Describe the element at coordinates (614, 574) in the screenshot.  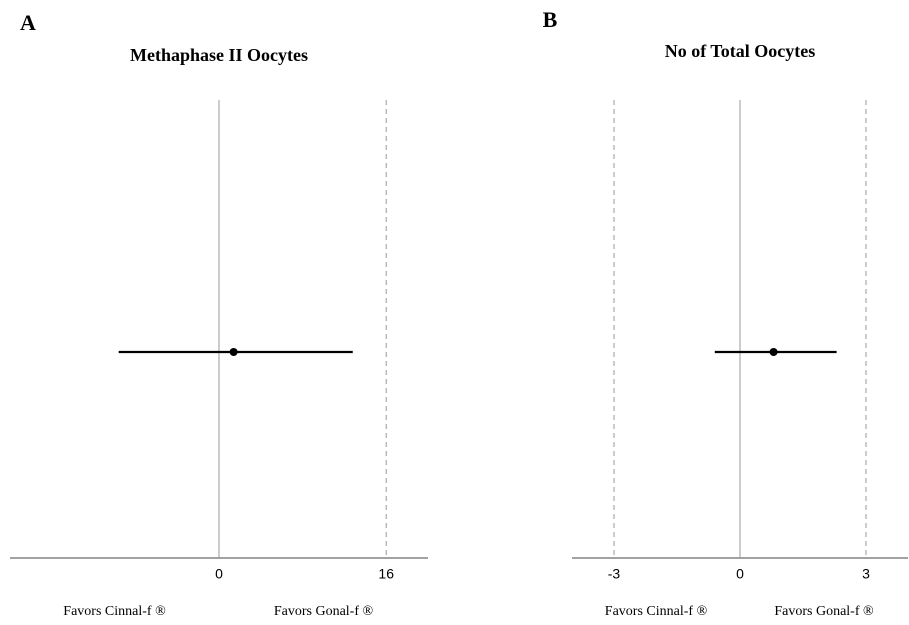
I see `x-tick-label: -3` at that location.